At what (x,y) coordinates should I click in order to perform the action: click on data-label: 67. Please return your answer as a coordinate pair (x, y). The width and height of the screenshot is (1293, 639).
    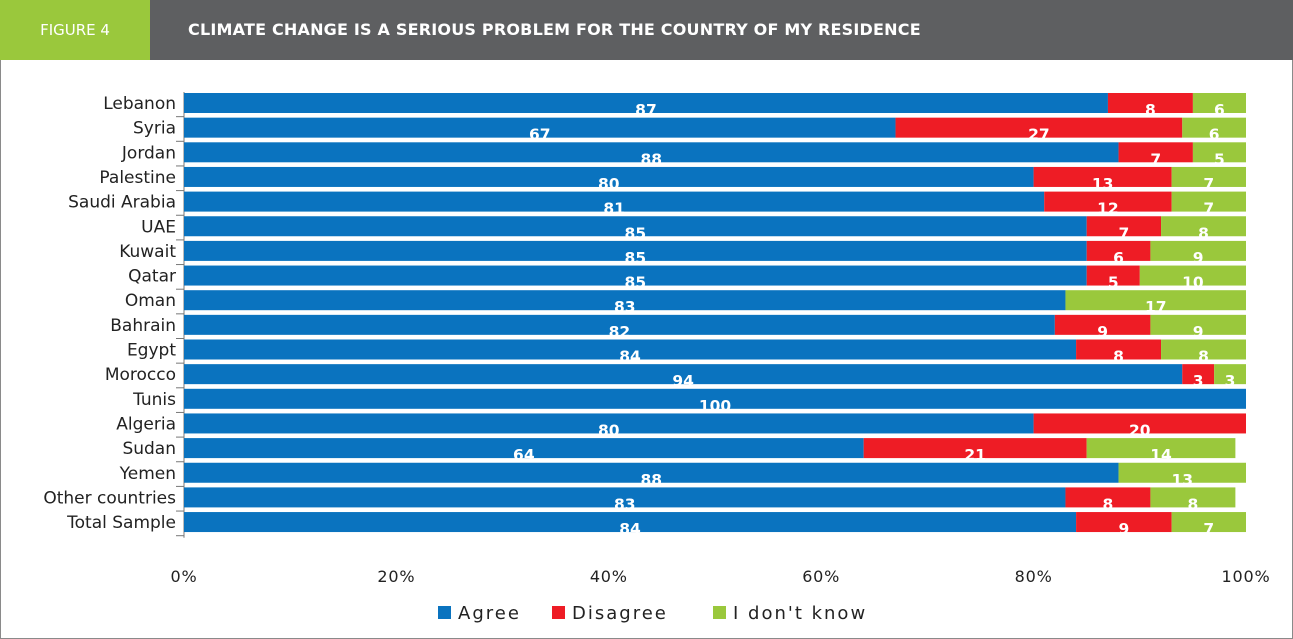
    Looking at the image, I should click on (540, 135).